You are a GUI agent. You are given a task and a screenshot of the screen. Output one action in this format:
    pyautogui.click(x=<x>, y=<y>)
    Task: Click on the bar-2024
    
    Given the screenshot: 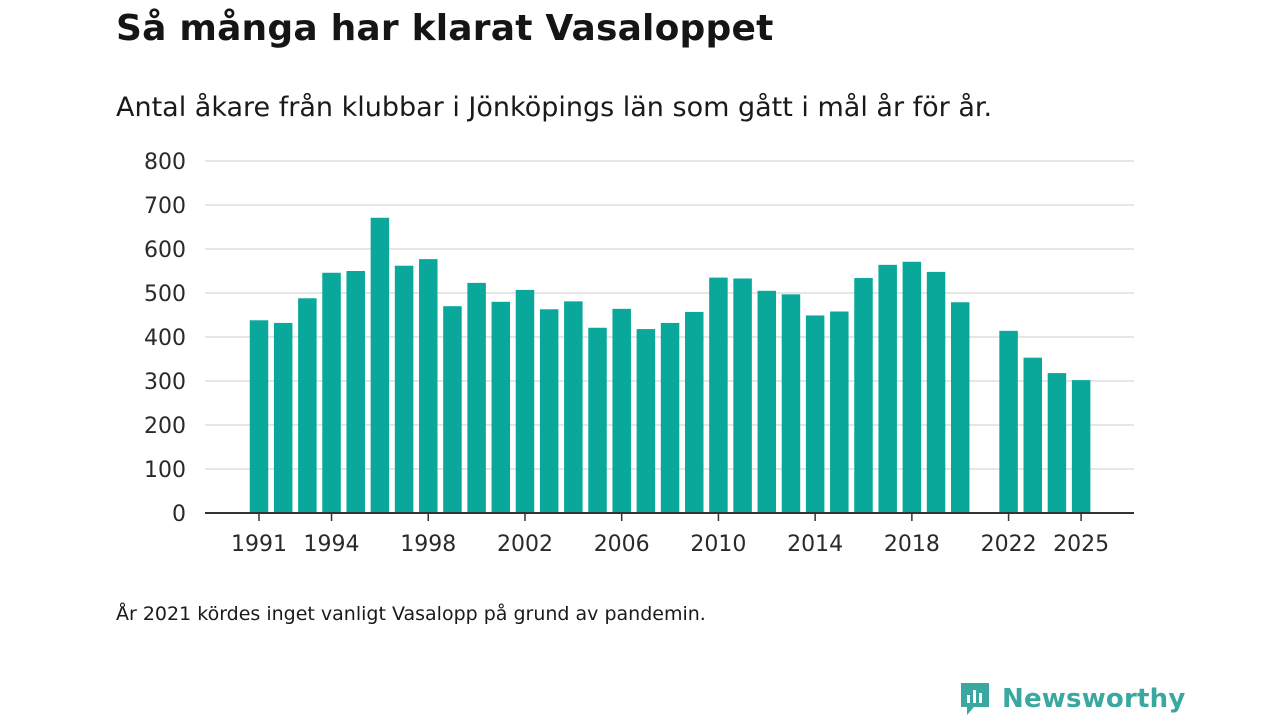 What is the action you would take?
    pyautogui.click(x=1057, y=443)
    